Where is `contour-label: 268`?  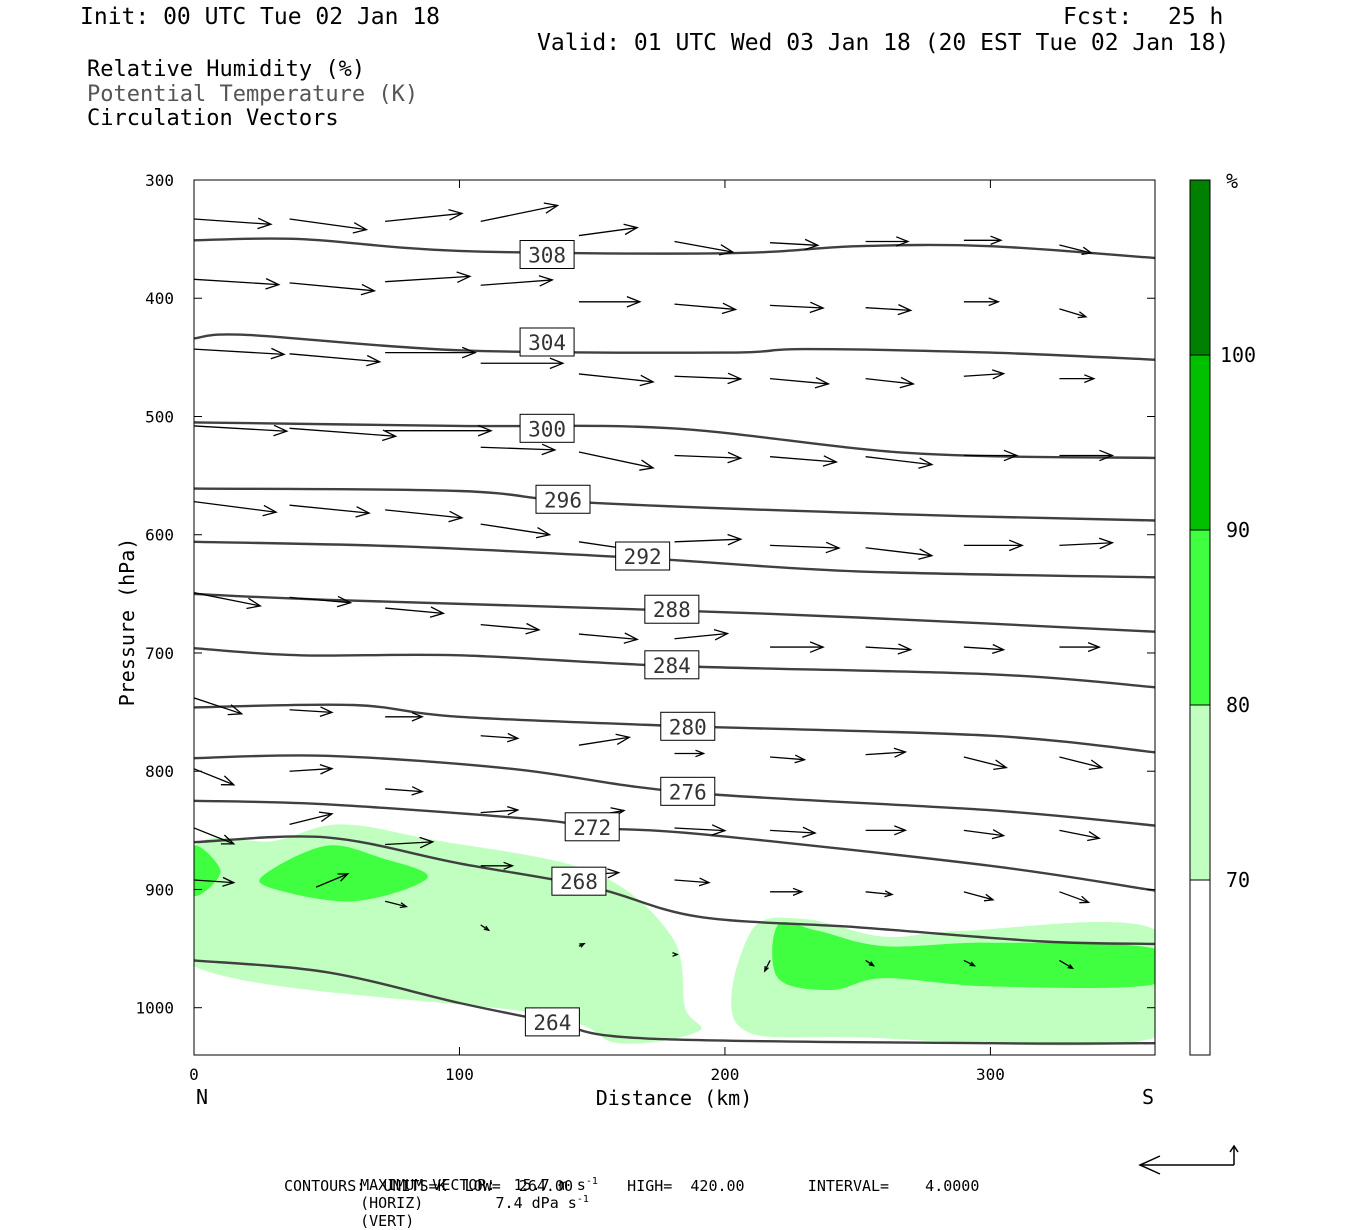
contour-label: 268 is located at coordinates (579, 882).